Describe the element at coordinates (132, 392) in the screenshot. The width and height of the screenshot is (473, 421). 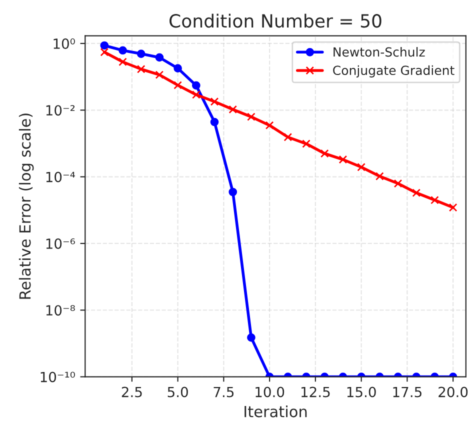
I see `x-tick-label: 2.5` at that location.